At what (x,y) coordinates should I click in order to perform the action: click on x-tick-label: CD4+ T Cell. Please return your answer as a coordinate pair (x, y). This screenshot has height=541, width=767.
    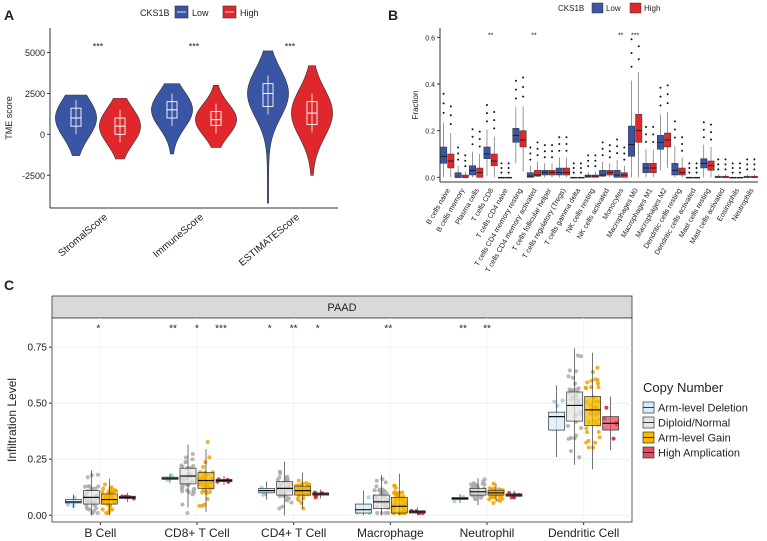
    Looking at the image, I should click on (293, 533).